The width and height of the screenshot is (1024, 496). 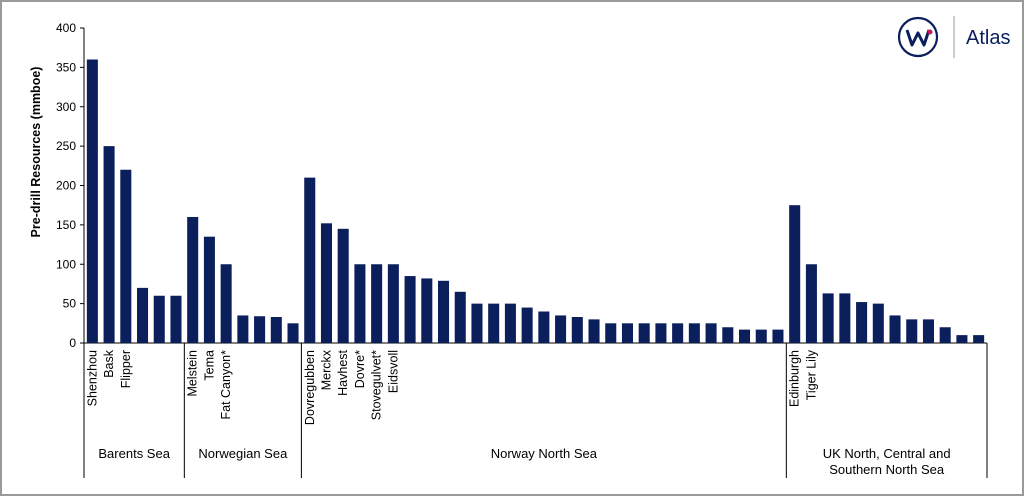 What do you see at coordinates (66, 28) in the screenshot?
I see `y-tick-label: 400` at bounding box center [66, 28].